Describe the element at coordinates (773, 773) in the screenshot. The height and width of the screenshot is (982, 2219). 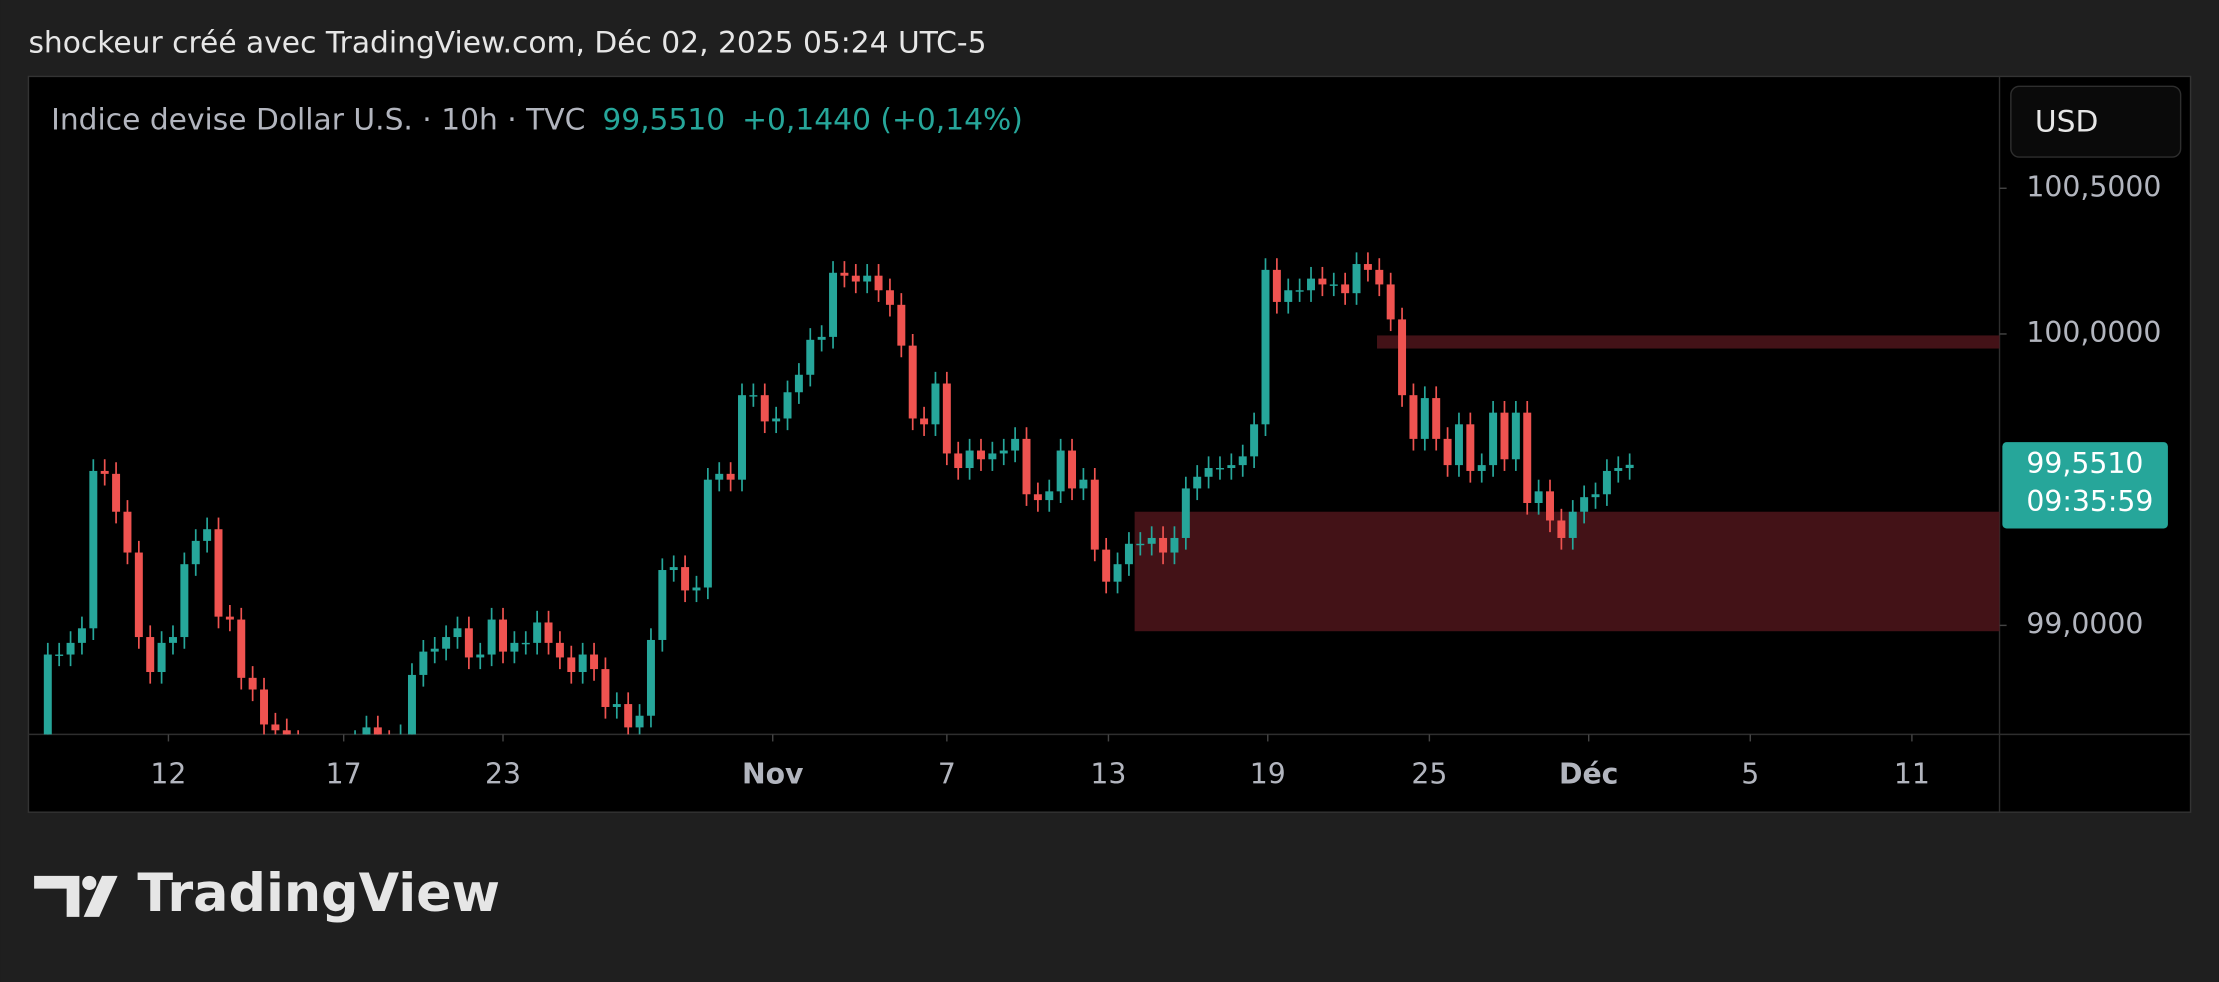
I see `x-tick-label: Nov` at that location.